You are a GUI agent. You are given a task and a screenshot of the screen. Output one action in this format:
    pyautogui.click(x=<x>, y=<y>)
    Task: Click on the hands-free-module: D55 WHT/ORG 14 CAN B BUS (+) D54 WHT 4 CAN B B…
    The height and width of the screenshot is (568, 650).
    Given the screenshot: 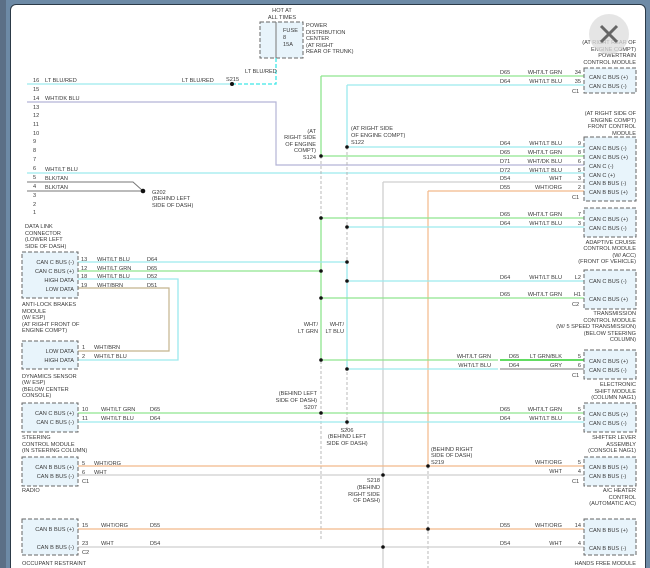 What is the action you would take?
    pyautogui.click(x=568, y=542)
    